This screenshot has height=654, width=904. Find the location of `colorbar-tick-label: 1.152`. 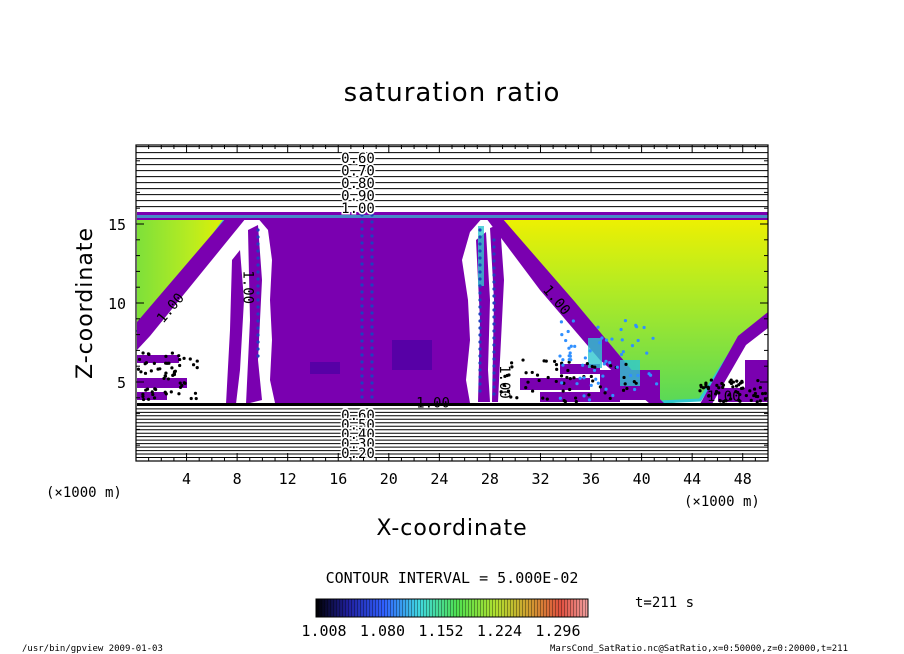

colorbar-tick-label: 1.152 is located at coordinates (440, 631).